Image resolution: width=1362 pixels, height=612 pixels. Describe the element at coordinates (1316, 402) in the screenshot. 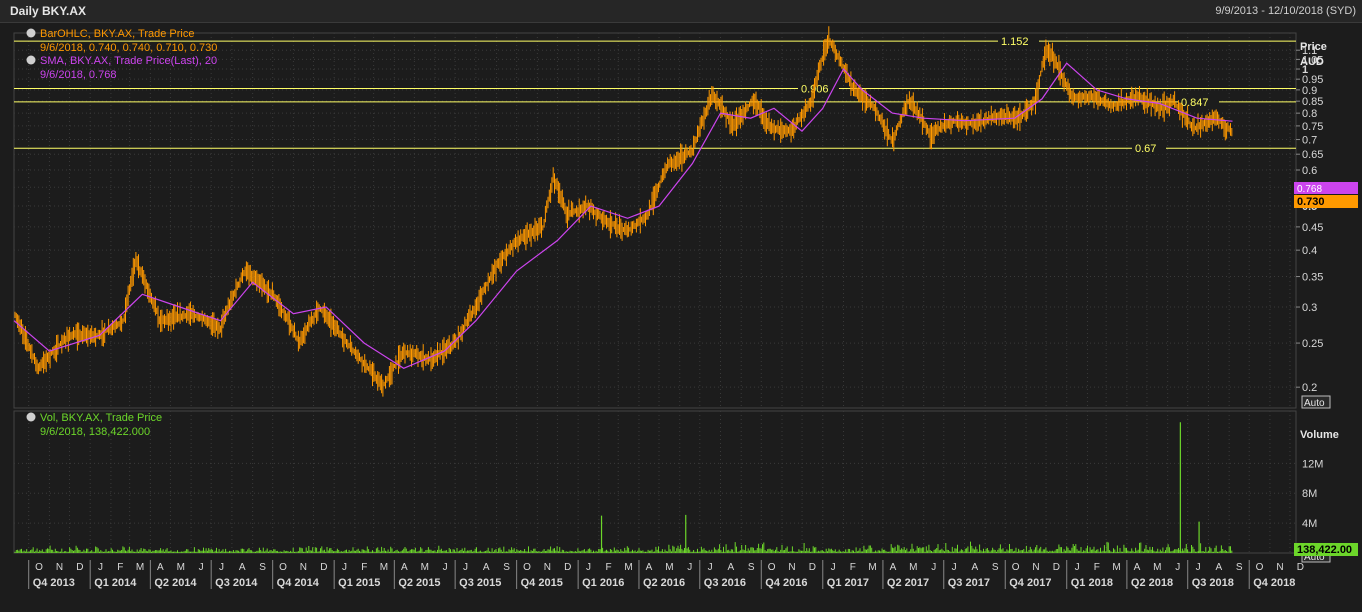

I see `price-auto-button` at that location.